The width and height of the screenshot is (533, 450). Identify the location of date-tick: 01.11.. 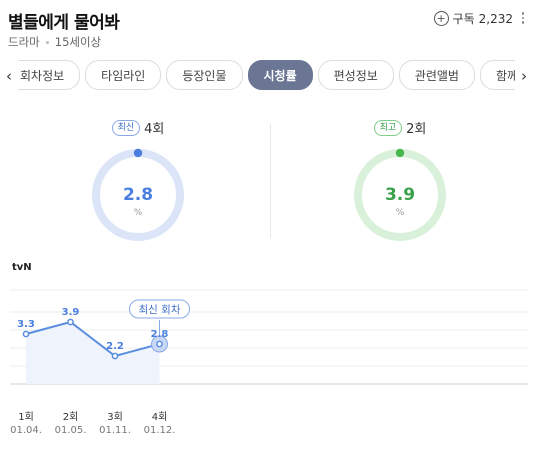
(115, 430).